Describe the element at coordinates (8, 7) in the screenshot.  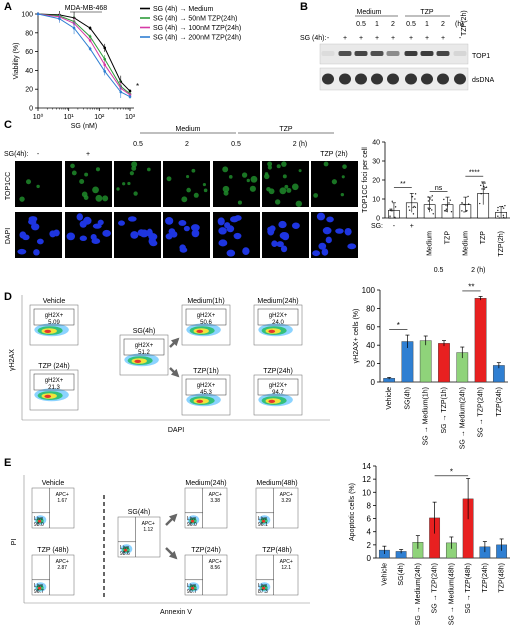
I see `panel-letter-a: A` at that location.